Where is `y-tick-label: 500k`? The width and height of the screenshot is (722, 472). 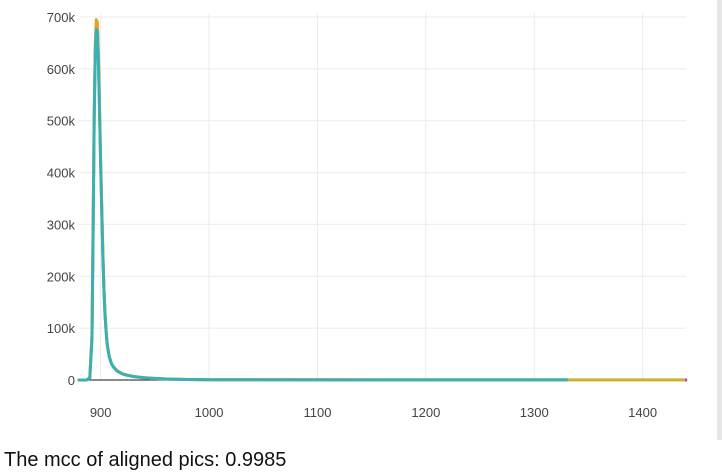
y-tick-label: 500k is located at coordinates (61, 121).